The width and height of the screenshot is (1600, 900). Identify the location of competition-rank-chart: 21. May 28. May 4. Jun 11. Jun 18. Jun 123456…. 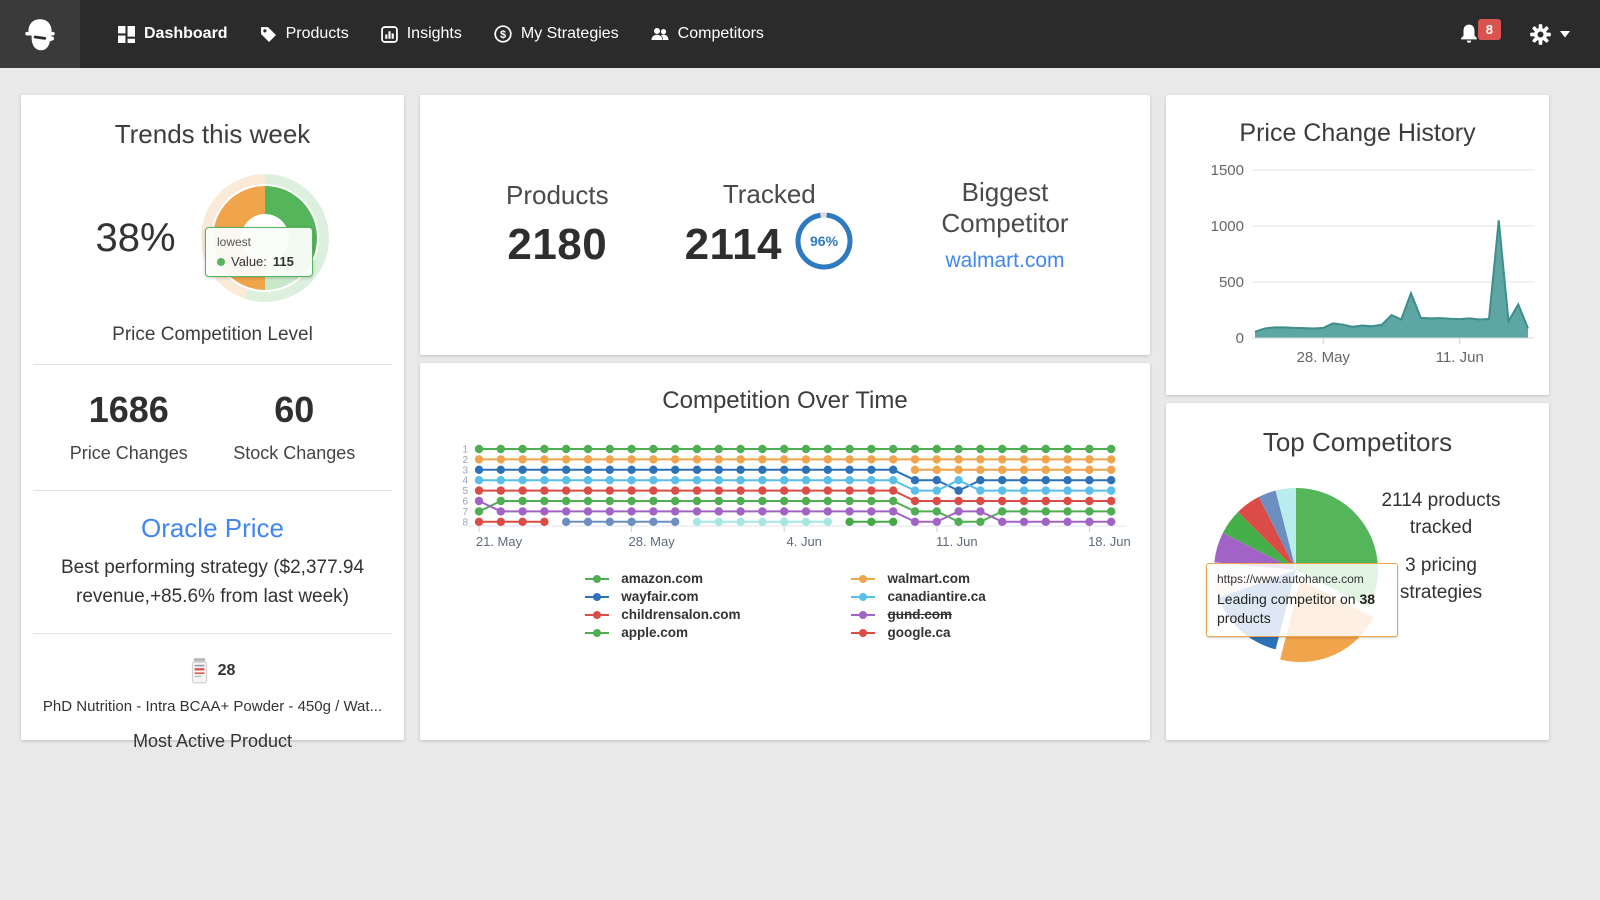
(785, 491).